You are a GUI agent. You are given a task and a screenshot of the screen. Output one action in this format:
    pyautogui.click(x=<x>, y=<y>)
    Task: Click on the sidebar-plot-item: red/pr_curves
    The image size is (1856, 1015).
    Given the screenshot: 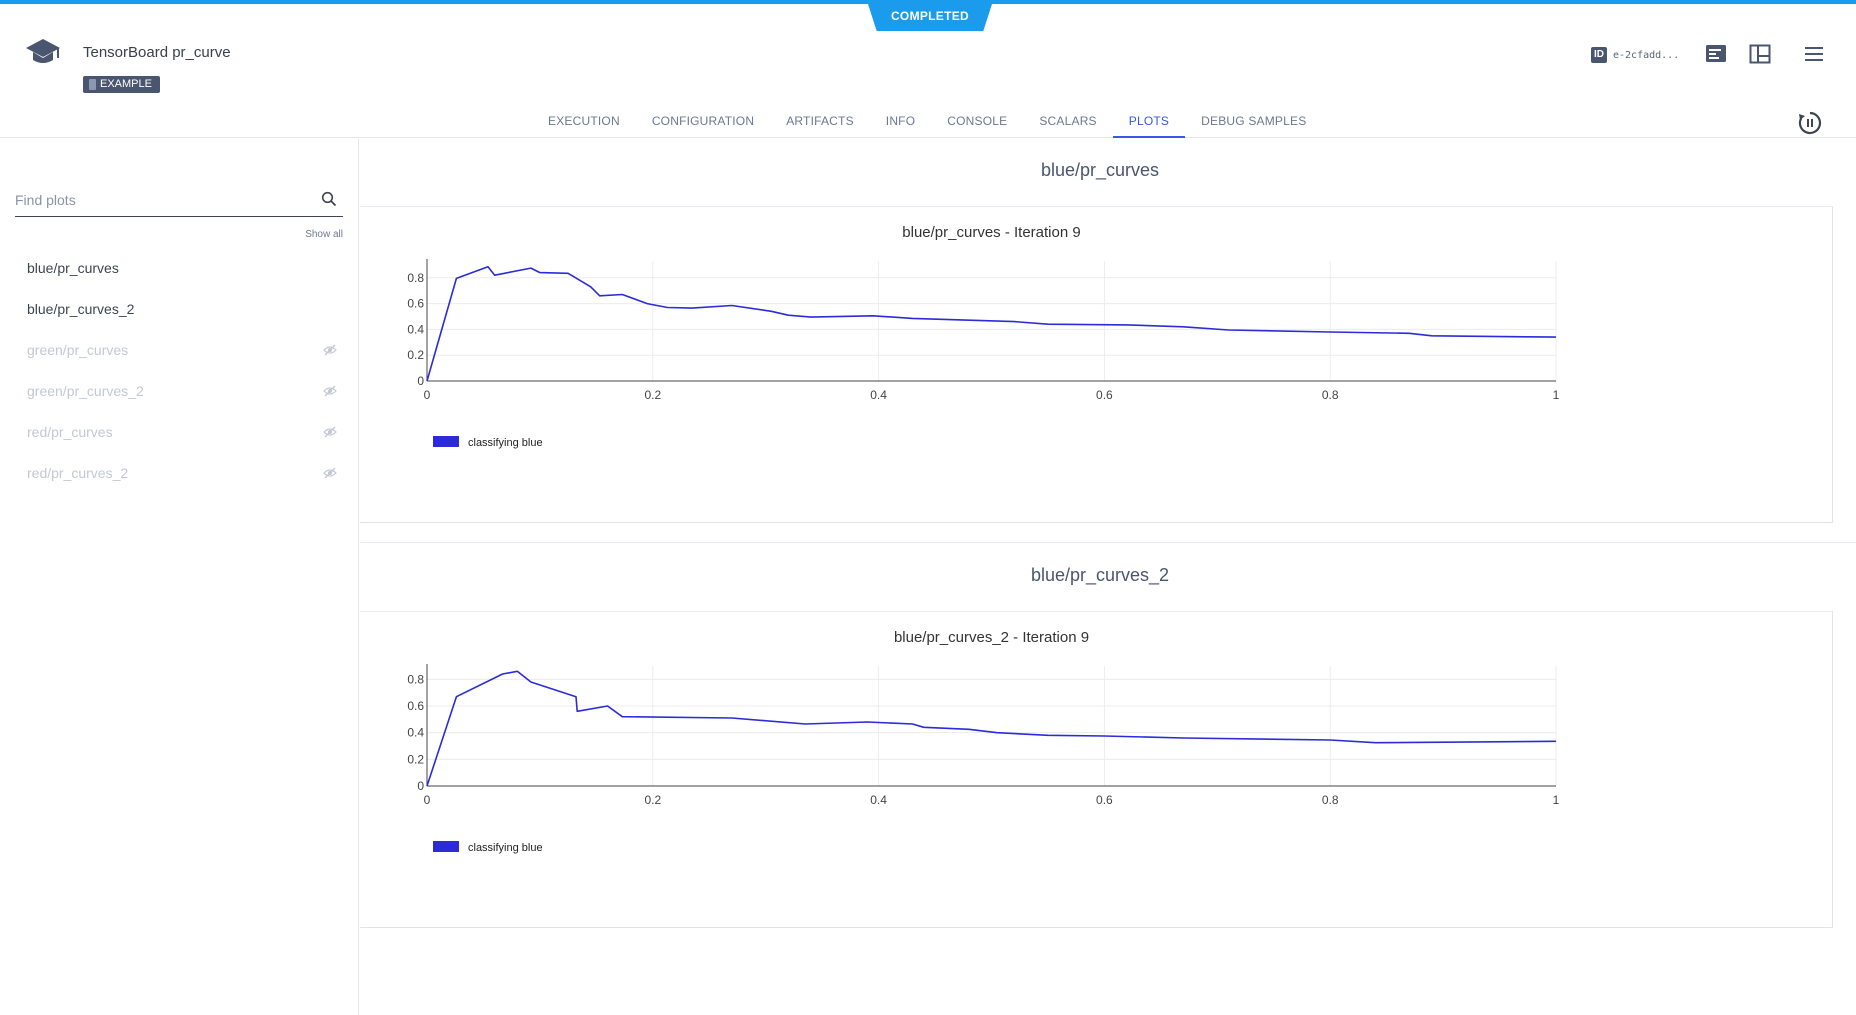 What is the action you would take?
    pyautogui.click(x=179, y=431)
    